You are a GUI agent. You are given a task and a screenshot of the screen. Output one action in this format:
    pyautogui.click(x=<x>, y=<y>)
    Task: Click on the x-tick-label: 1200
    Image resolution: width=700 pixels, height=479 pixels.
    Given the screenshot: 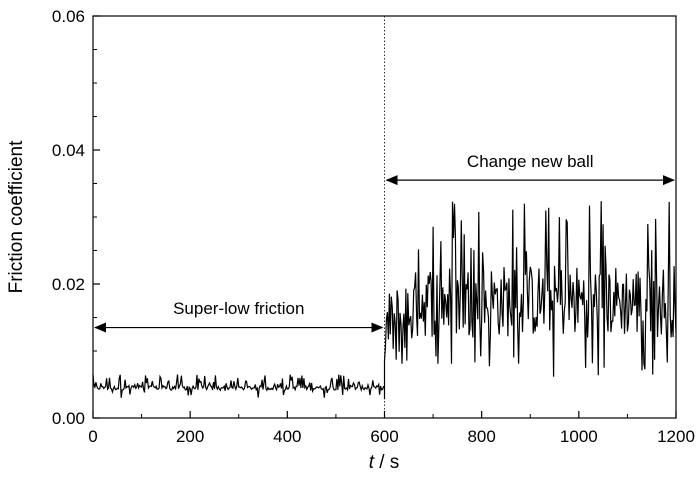 What is the action you would take?
    pyautogui.click(x=676, y=436)
    